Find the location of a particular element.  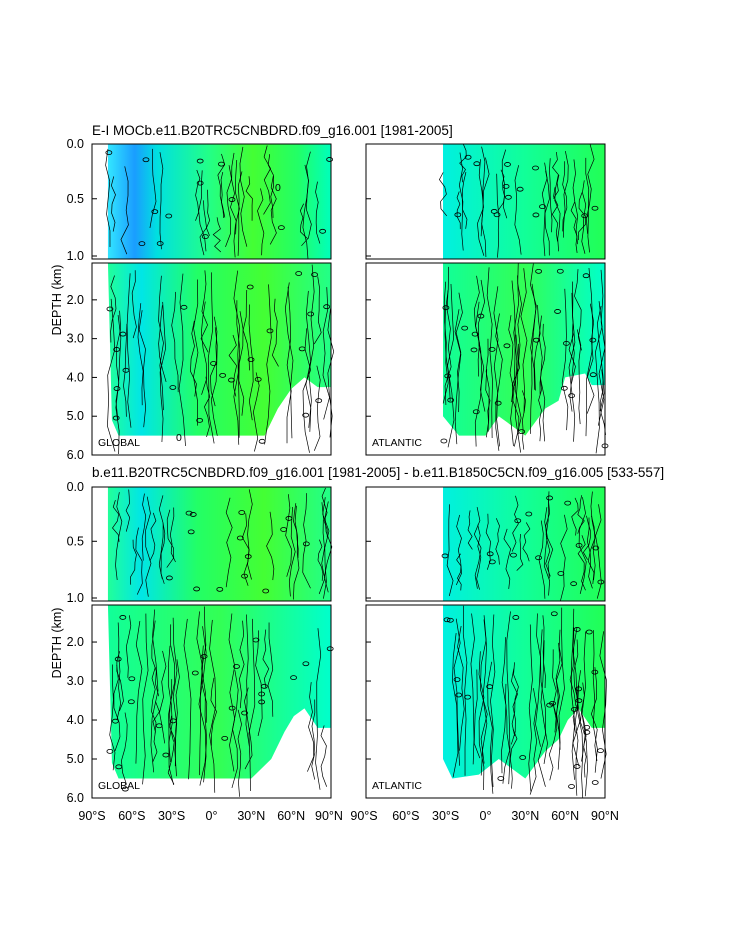

figure-2-global-upper-frame is located at coordinates (211, 544).